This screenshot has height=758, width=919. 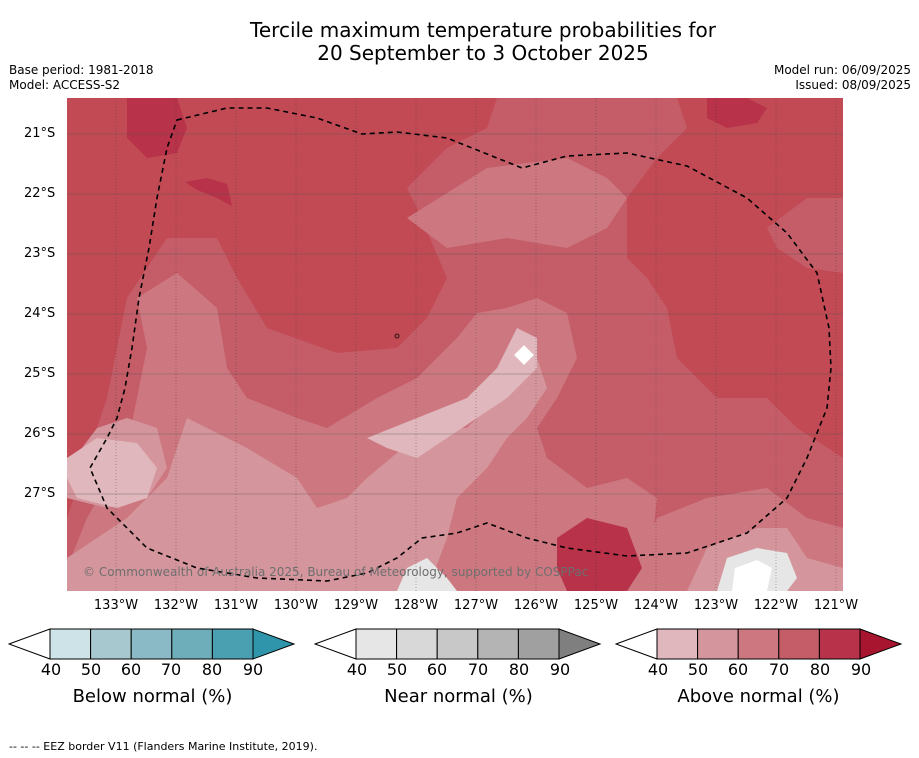 I want to click on lat-label: 23°S, so click(x=40, y=253).